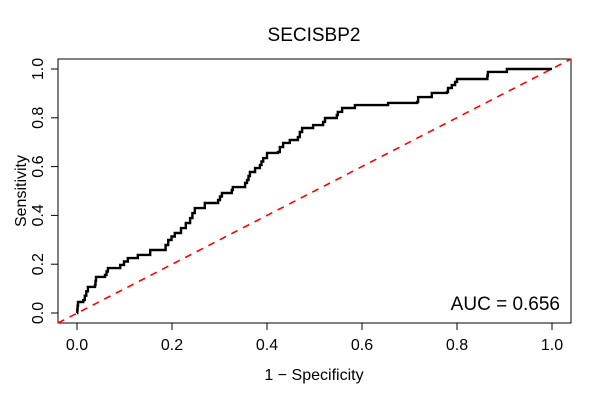  I want to click on y-tick-label: 0.6, so click(38, 166).